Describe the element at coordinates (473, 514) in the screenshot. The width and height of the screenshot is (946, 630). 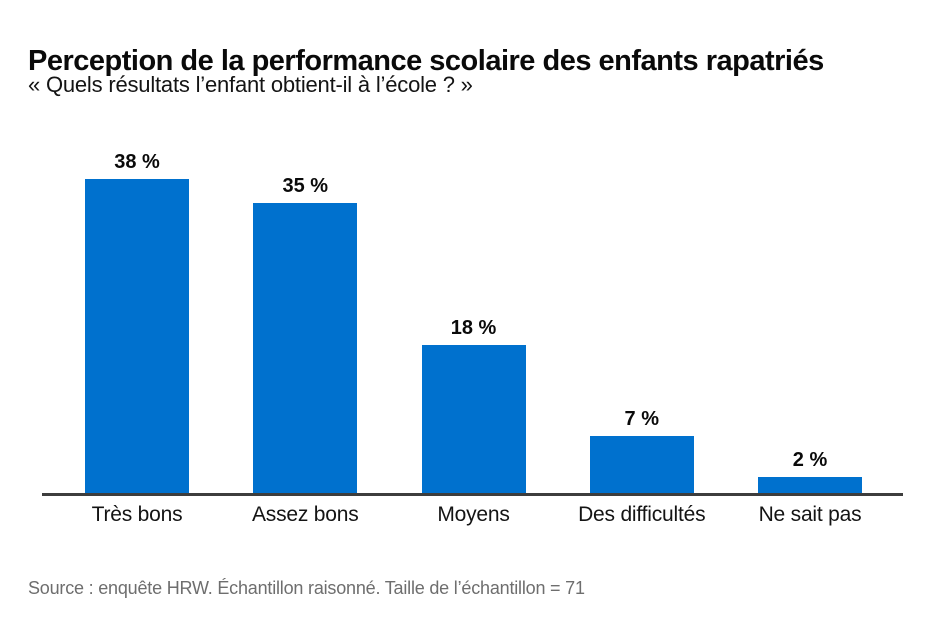
I see `category-label-2: Moyens` at that location.